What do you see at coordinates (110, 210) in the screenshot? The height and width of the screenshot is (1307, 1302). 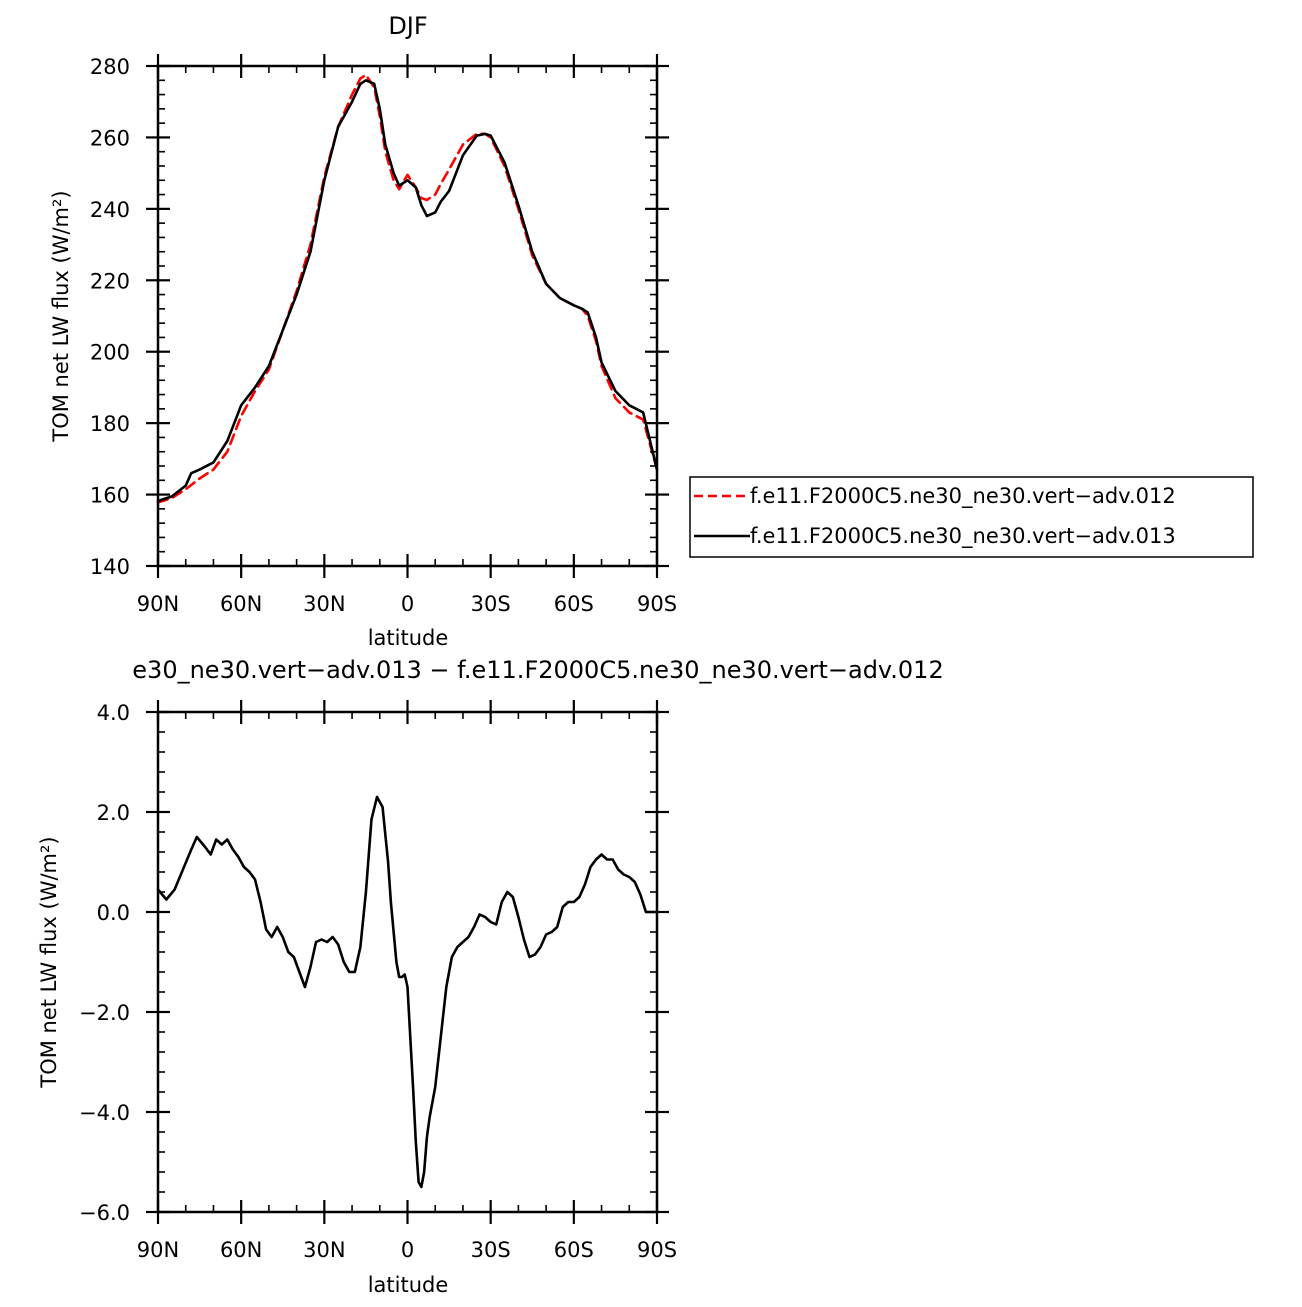 I see `top-y-tick-label: 240` at bounding box center [110, 210].